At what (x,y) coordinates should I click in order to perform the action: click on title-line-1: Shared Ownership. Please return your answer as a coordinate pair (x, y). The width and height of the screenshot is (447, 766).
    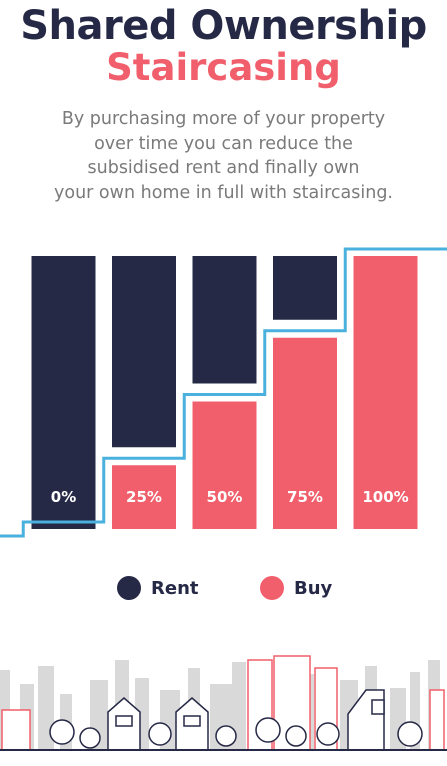
    Looking at the image, I should click on (223, 26).